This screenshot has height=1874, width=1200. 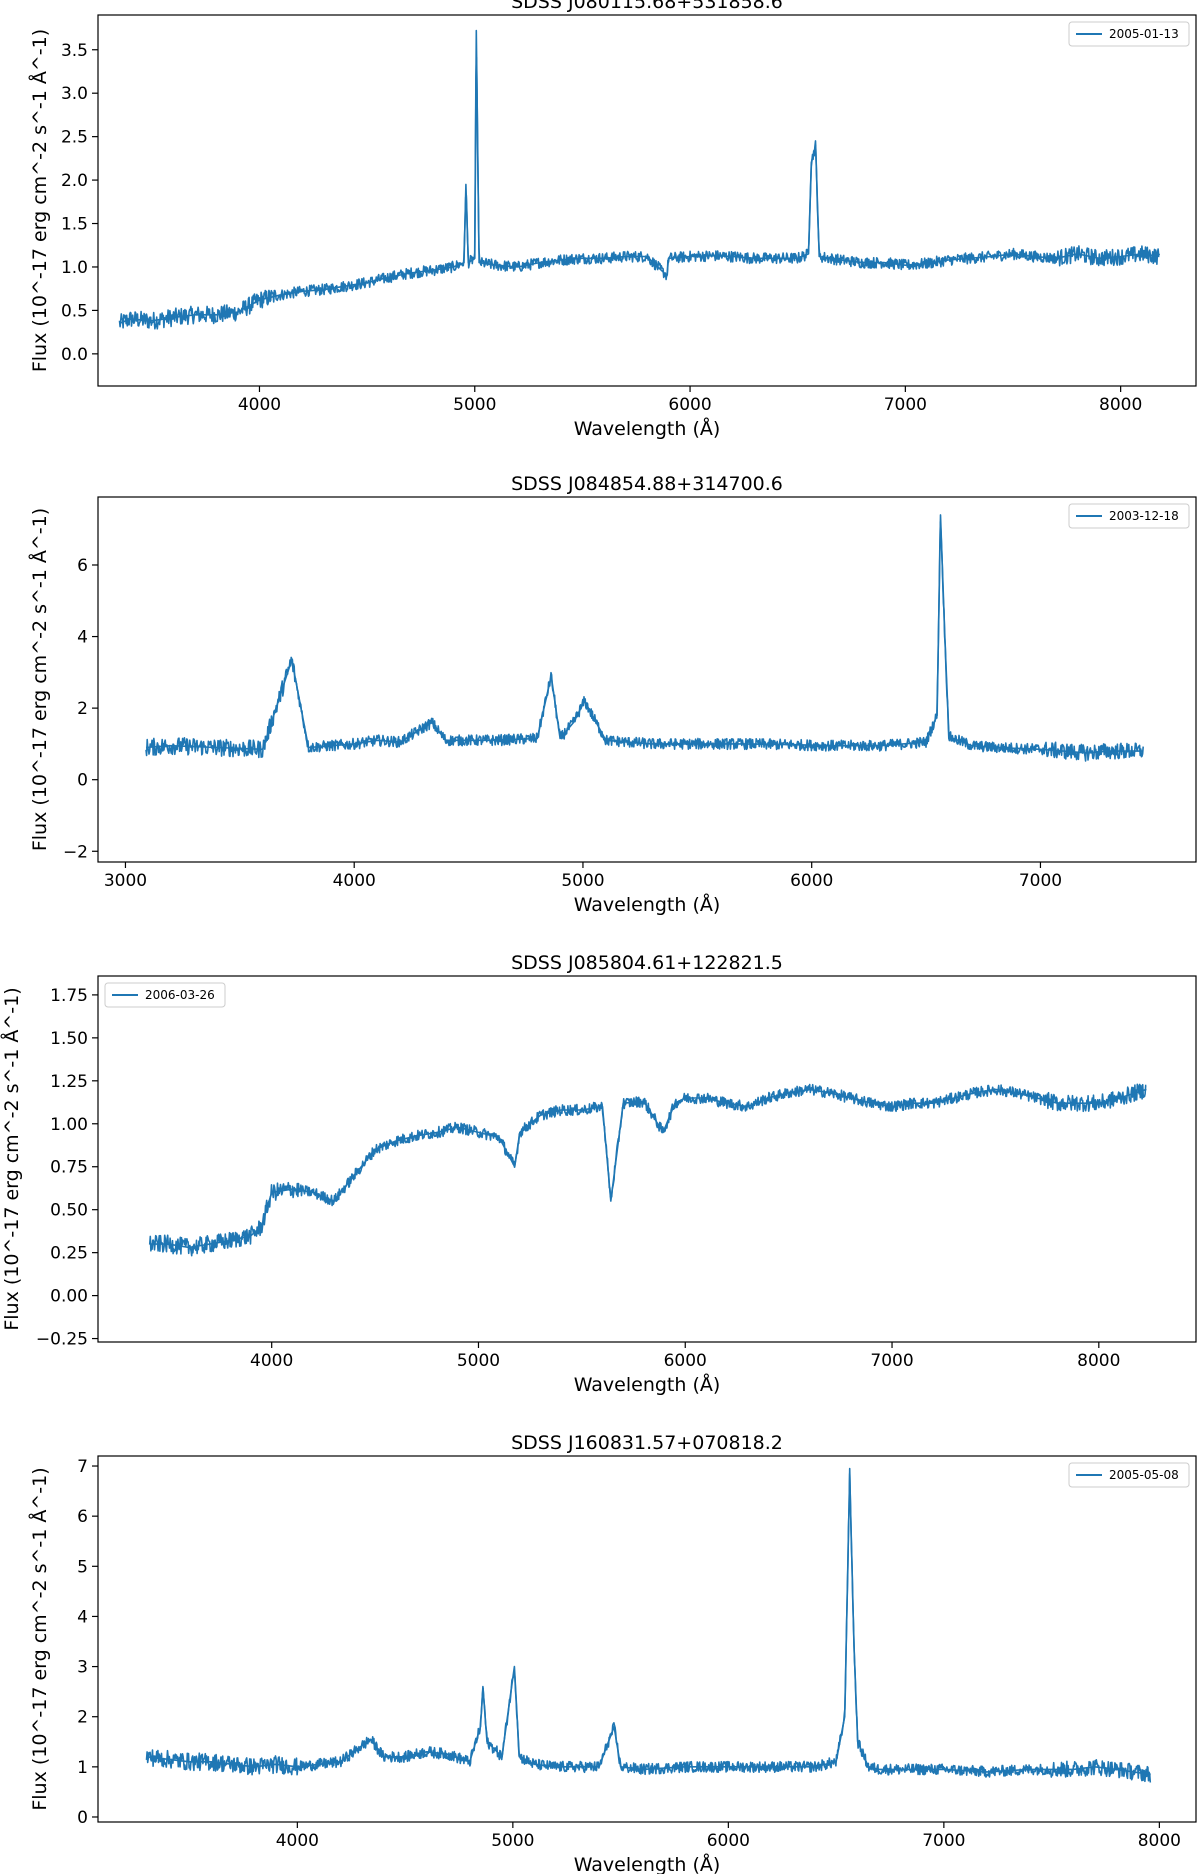 What do you see at coordinates (82, 1668) in the screenshot?
I see `y-tick-label: 3` at bounding box center [82, 1668].